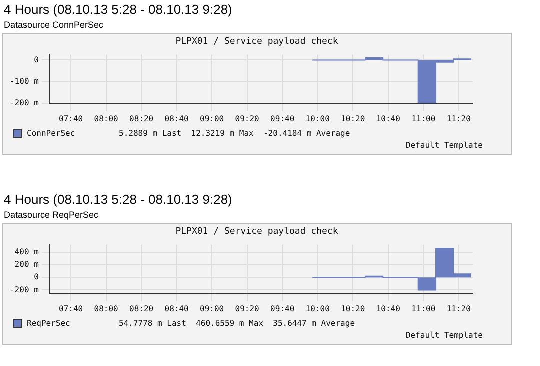 The width and height of the screenshot is (540, 366). What do you see at coordinates (49, 323) in the screenshot?
I see `legend-label: ReqPerSec` at bounding box center [49, 323].